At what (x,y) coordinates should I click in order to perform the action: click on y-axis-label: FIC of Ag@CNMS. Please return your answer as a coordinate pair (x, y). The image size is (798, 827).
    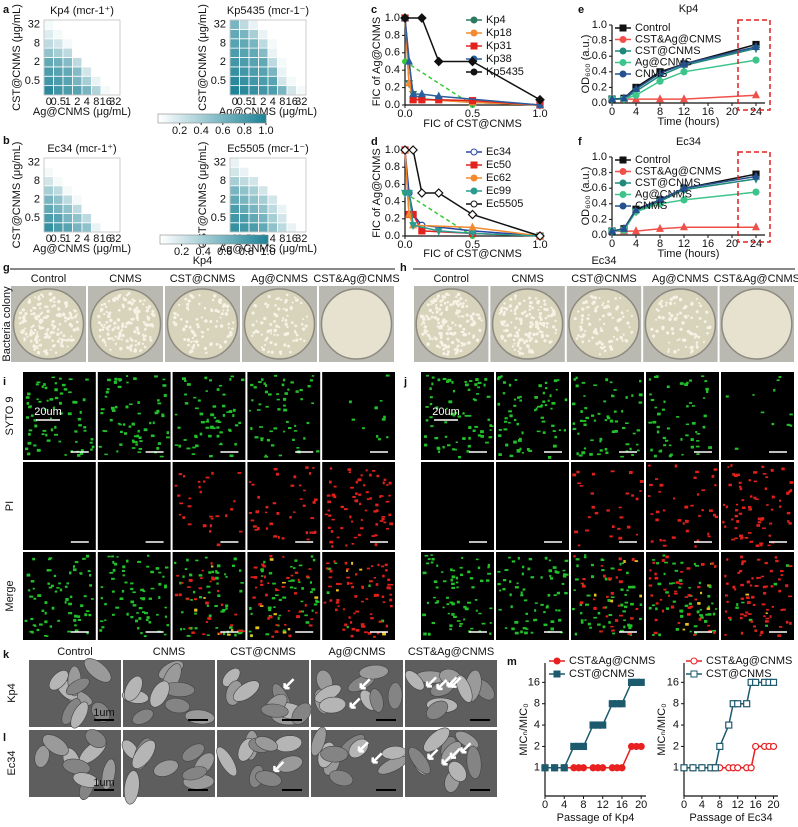
    Looking at the image, I should click on (377, 192).